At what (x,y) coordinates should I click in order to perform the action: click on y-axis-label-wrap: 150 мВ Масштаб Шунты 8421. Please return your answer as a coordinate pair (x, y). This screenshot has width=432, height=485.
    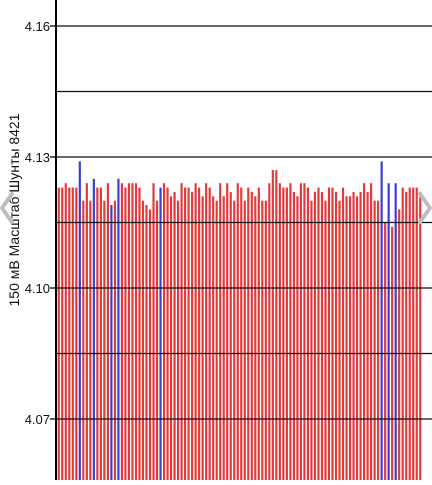
    Looking at the image, I should click on (14, 240).